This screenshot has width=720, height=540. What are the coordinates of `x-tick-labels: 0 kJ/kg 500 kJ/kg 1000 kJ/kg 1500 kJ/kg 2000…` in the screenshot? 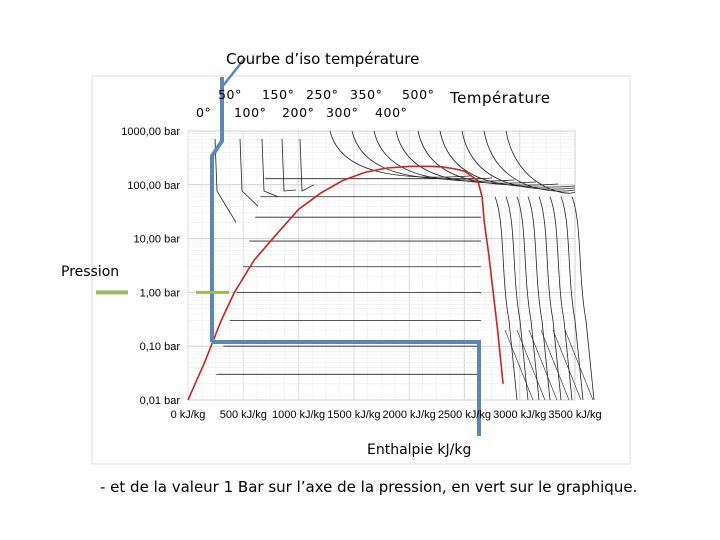 It's located at (386, 415).